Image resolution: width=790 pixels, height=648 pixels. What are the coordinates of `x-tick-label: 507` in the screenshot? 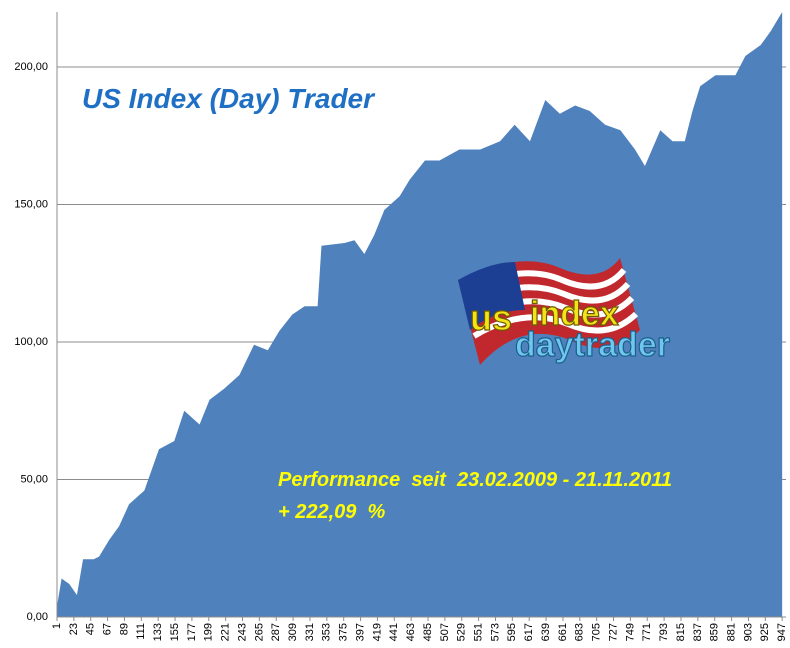 It's located at (445, 632).